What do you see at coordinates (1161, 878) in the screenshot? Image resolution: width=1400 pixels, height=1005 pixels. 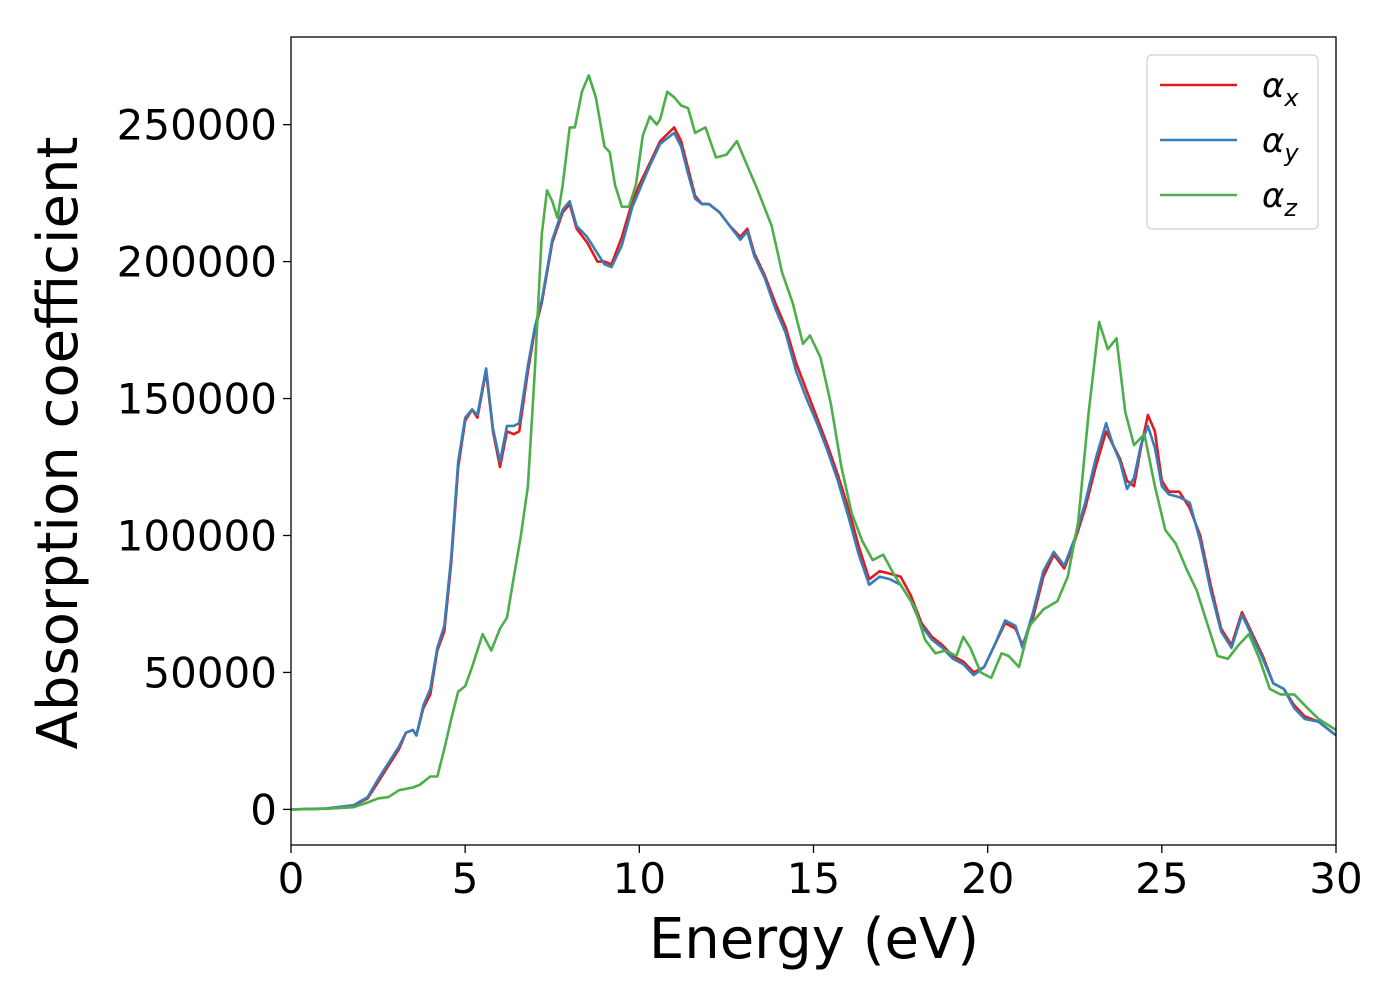 I see `x-tick-label: 25` at bounding box center [1161, 878].